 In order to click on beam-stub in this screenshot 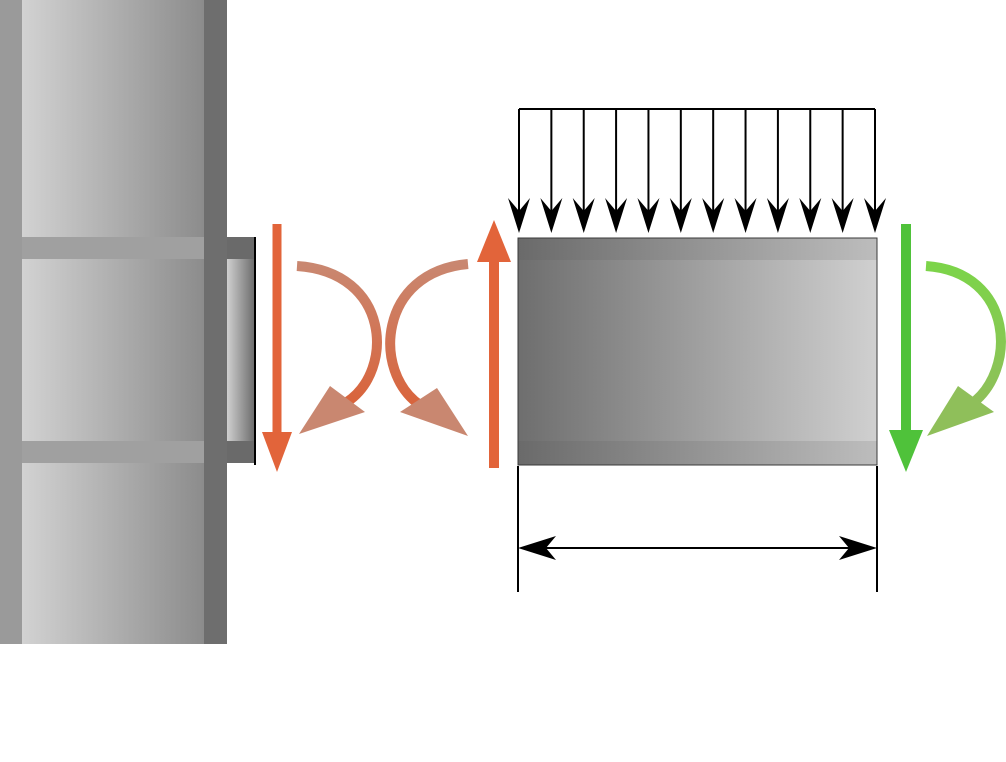, I will do `click(241, 351)`.